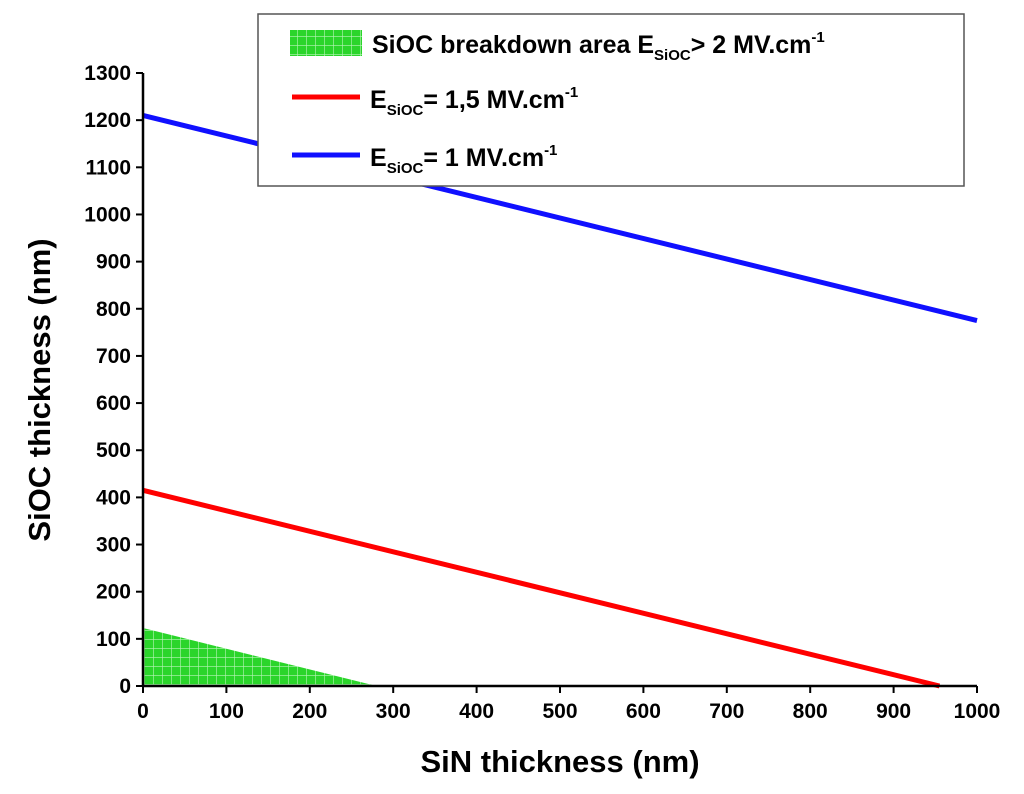  What do you see at coordinates (113, 545) in the screenshot?
I see `y-tick-label: 300` at bounding box center [113, 545].